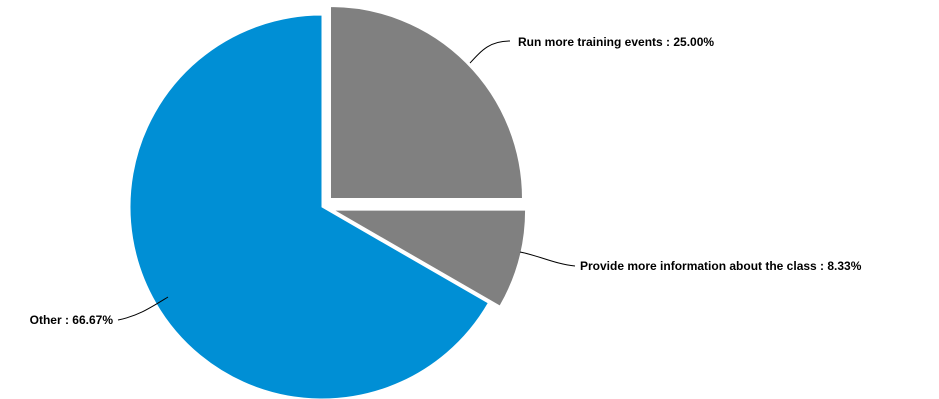 The image size is (939, 399). What do you see at coordinates (143, 308) in the screenshot?
I see `leader-line-other` at bounding box center [143, 308].